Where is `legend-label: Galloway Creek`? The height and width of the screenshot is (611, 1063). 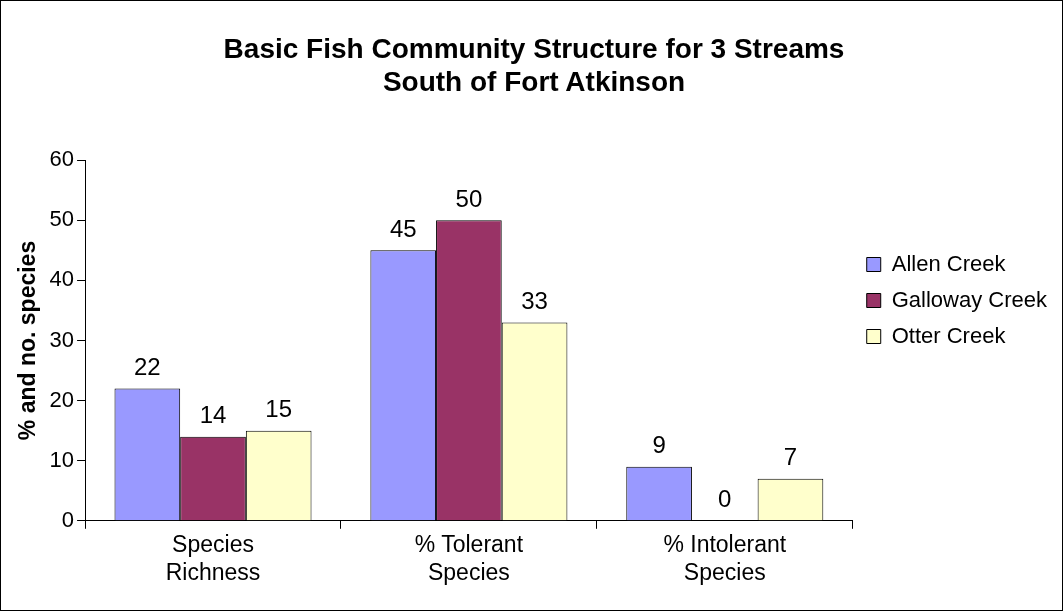
legend-label: Galloway Creek is located at coordinates (969, 299).